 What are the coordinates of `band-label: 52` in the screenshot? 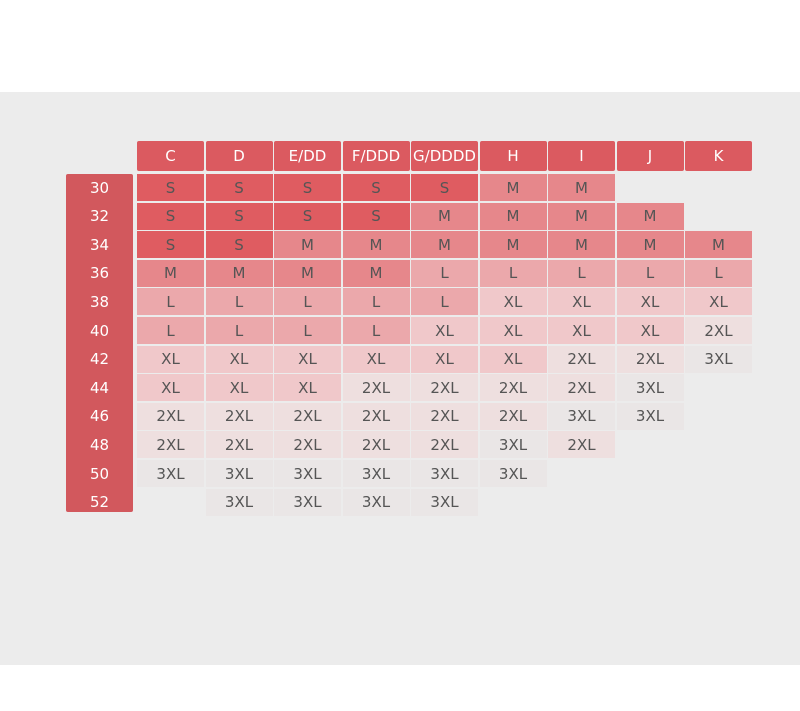 It's located at (99, 502).